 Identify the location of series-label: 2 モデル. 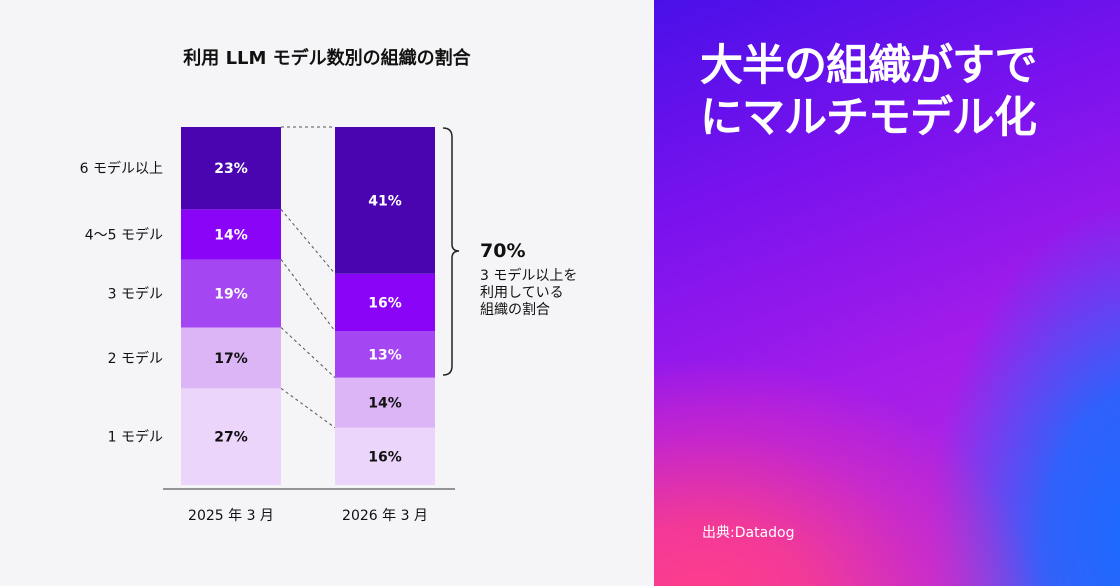
(135, 358).